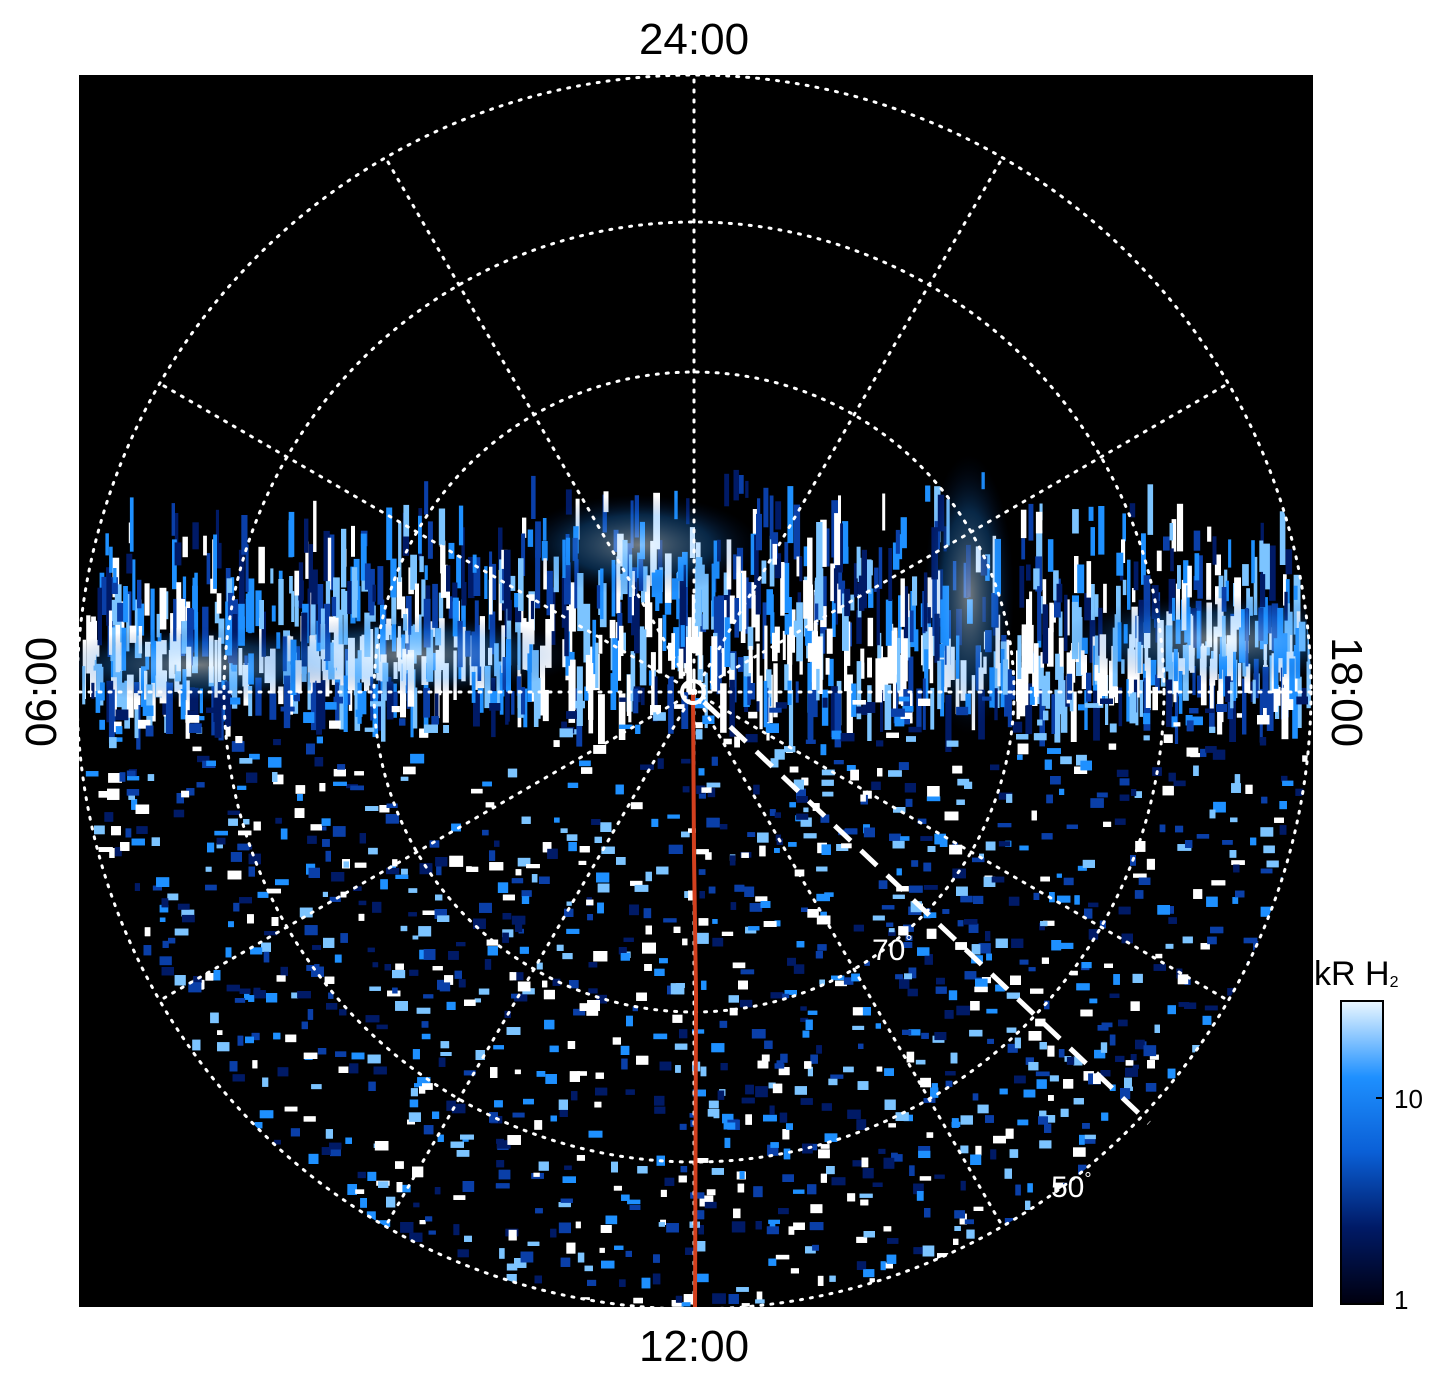 This screenshot has height=1384, width=1447. I want to click on radial-dashed-track, so click(926, 912).